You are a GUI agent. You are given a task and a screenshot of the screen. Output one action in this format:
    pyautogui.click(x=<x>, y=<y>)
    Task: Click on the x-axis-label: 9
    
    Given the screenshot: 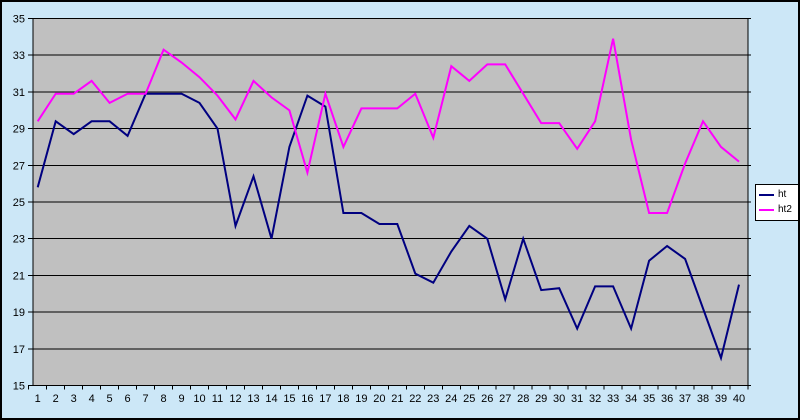 What is the action you would take?
    pyautogui.click(x=181, y=399)
    